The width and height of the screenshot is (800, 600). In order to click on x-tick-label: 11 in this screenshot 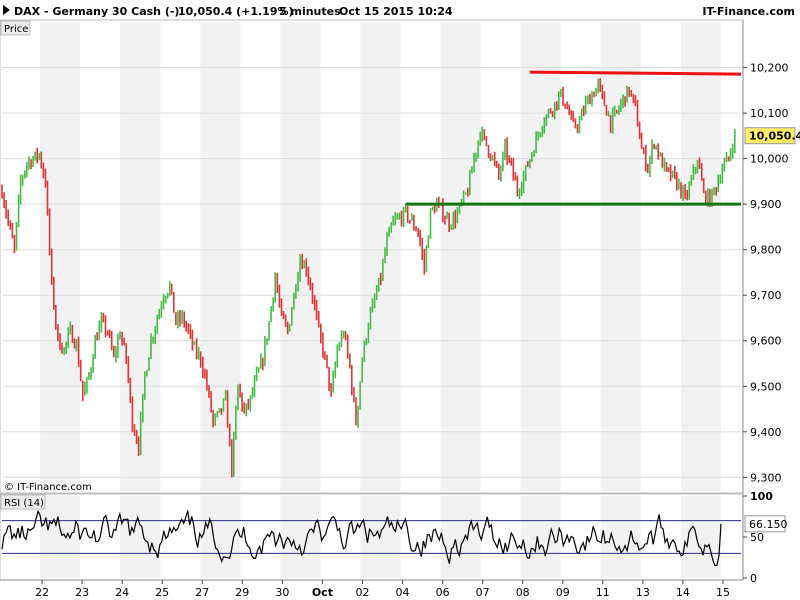, I will do `click(603, 592)`.